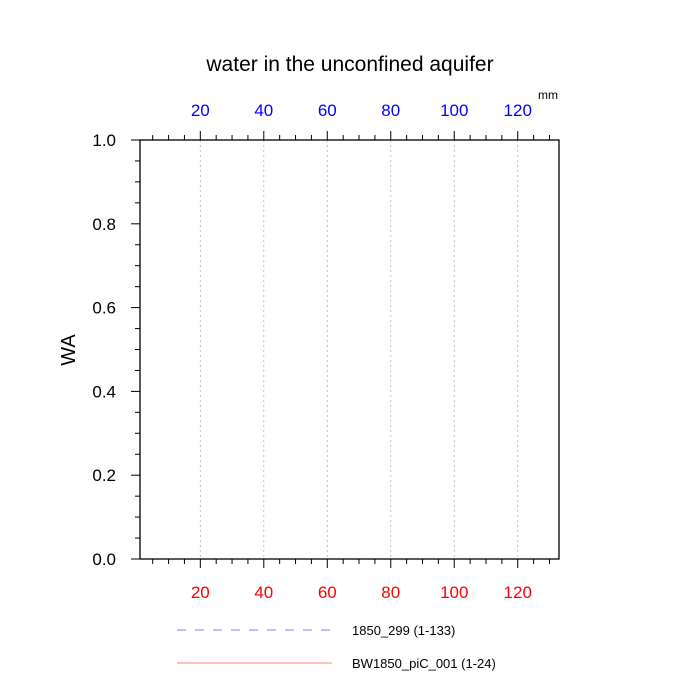 The width and height of the screenshot is (700, 700). I want to click on y-tick-label: 0.2, so click(104, 475).